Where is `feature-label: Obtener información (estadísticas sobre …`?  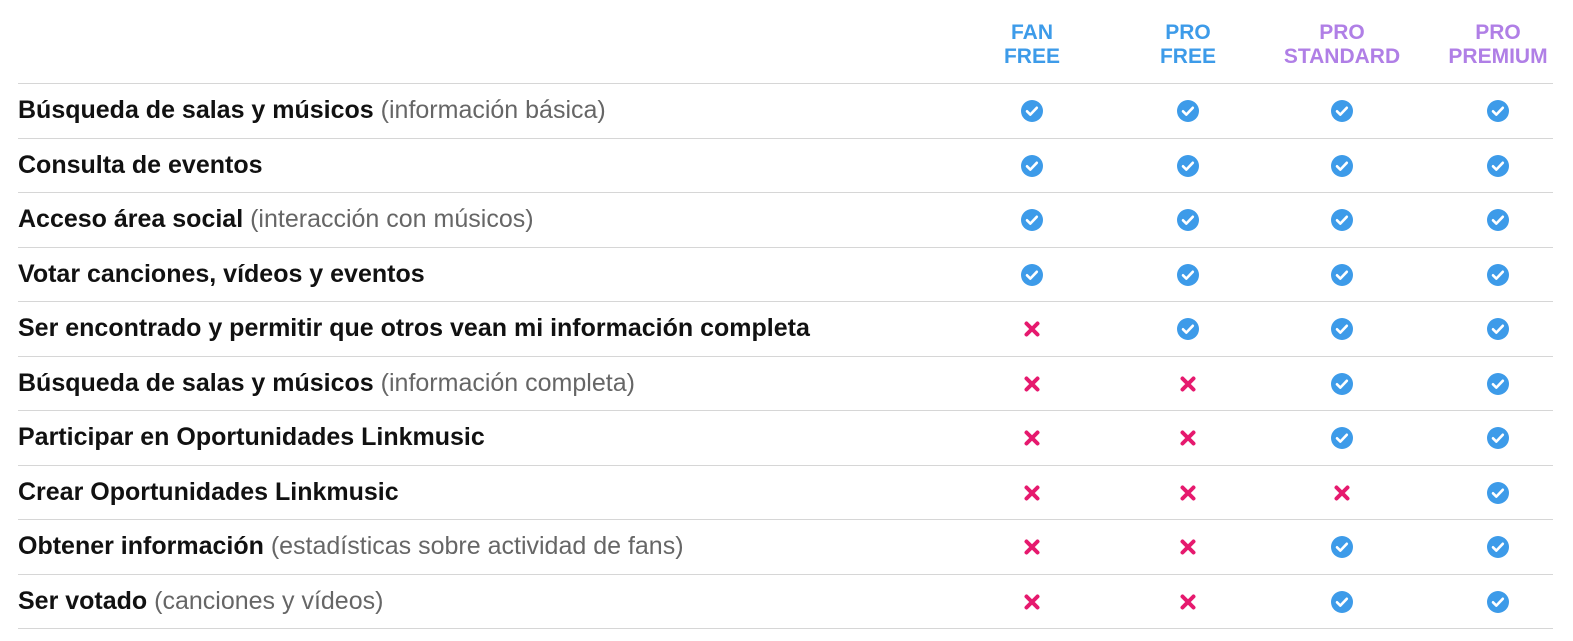 feature-label: Obtener información (estadísticas sobre … is located at coordinates (351, 546).